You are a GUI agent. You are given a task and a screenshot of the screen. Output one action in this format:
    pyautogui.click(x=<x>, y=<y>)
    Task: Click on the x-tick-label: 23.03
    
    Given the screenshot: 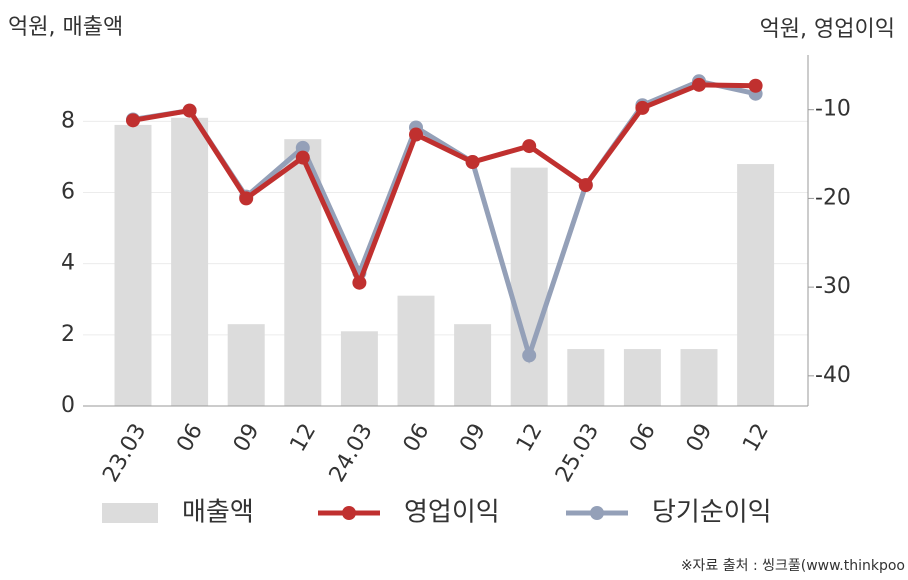 What is the action you would take?
    pyautogui.click(x=124, y=453)
    